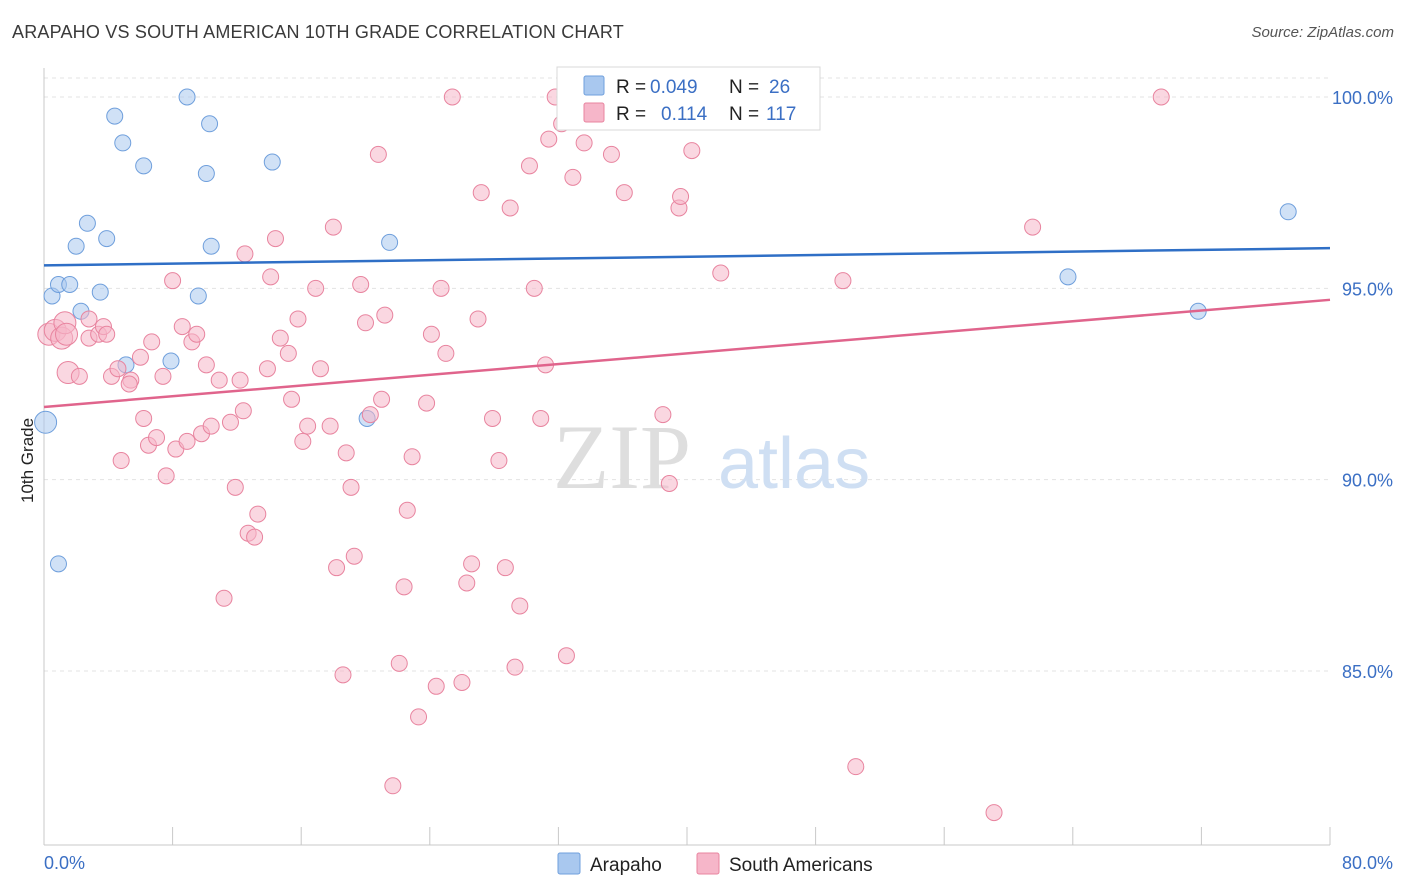 This screenshot has height=892, width=1406. Describe the element at coordinates (1367, 481) in the screenshot. I see `y-tick-label: 90.0%` at that location.